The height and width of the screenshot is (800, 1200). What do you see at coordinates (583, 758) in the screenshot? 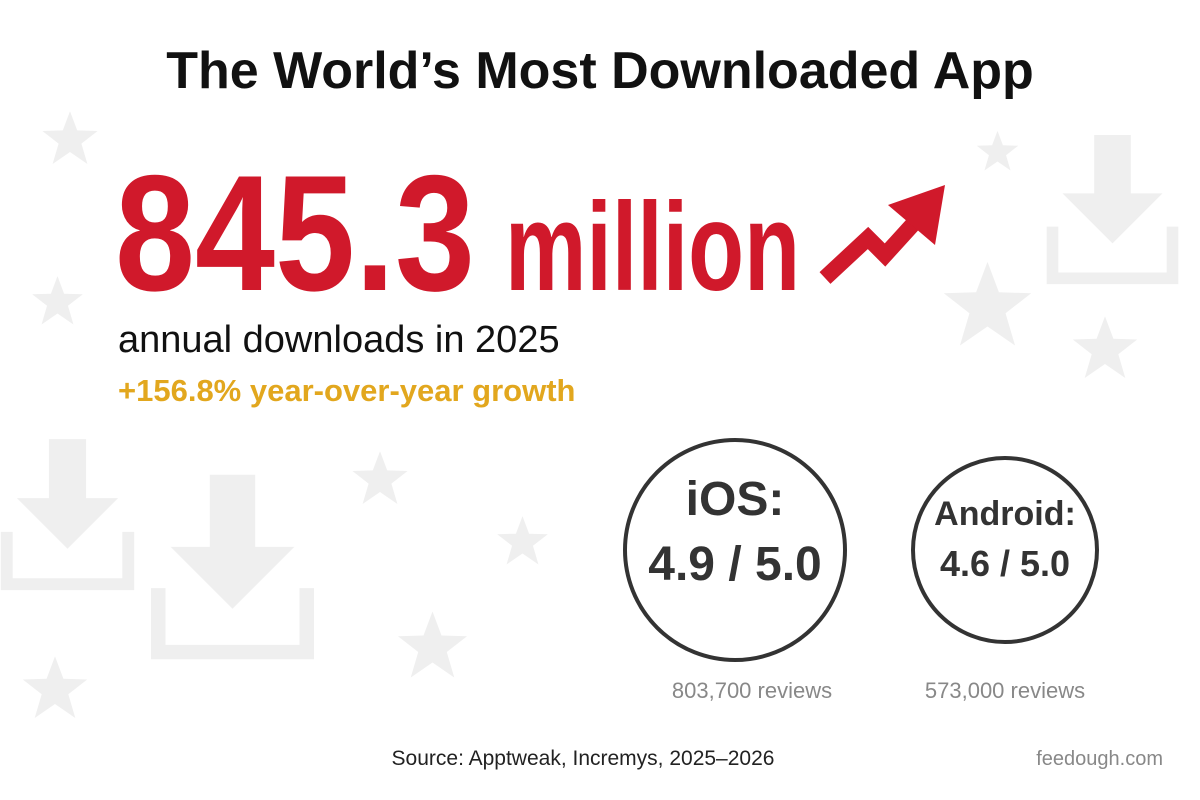
I see `source: Source: Apptweak, Incremys, 2025–2026` at bounding box center [583, 758].